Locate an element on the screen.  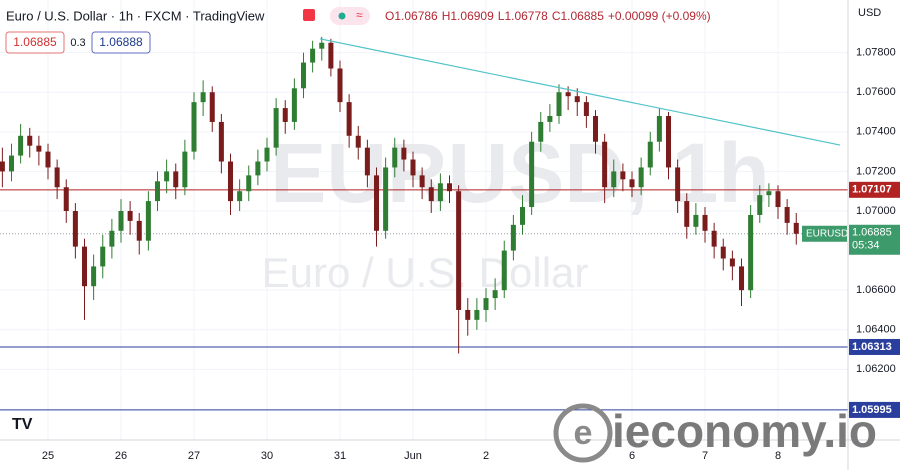
tv-logo: TV is located at coordinates (22, 424).